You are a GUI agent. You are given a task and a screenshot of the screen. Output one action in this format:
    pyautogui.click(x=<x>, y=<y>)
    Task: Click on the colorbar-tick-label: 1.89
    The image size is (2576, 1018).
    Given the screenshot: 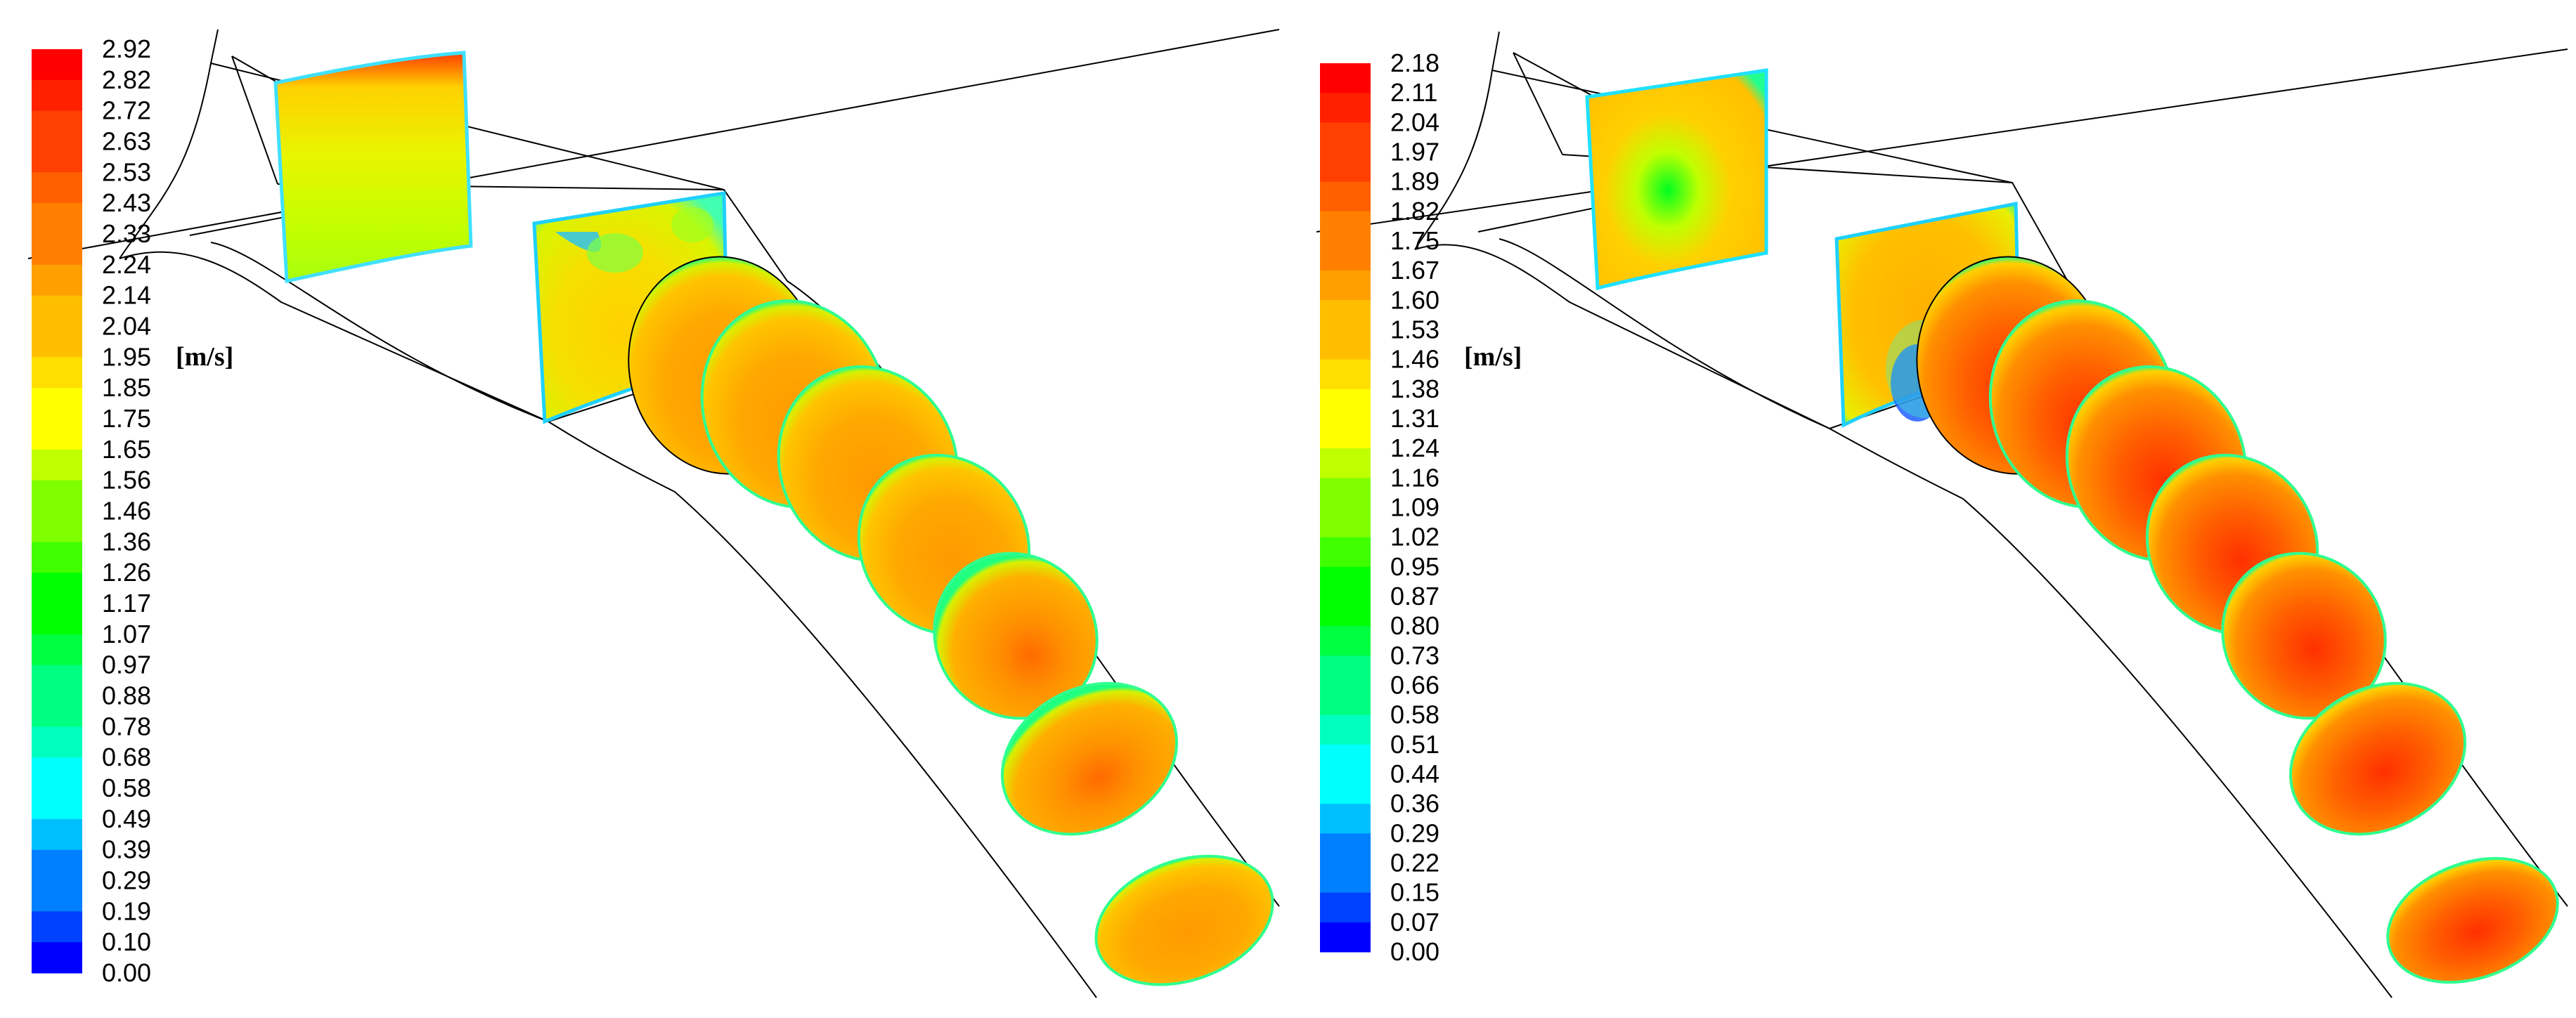 What is the action you would take?
    pyautogui.click(x=1415, y=181)
    